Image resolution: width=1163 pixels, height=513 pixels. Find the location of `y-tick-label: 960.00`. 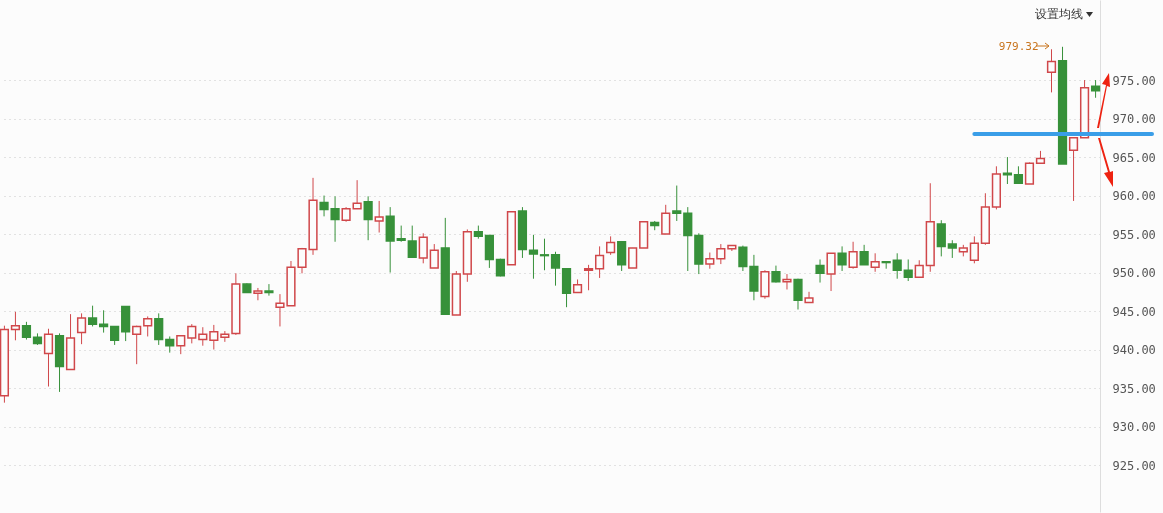

y-tick-label: 960.00 is located at coordinates (1134, 196).